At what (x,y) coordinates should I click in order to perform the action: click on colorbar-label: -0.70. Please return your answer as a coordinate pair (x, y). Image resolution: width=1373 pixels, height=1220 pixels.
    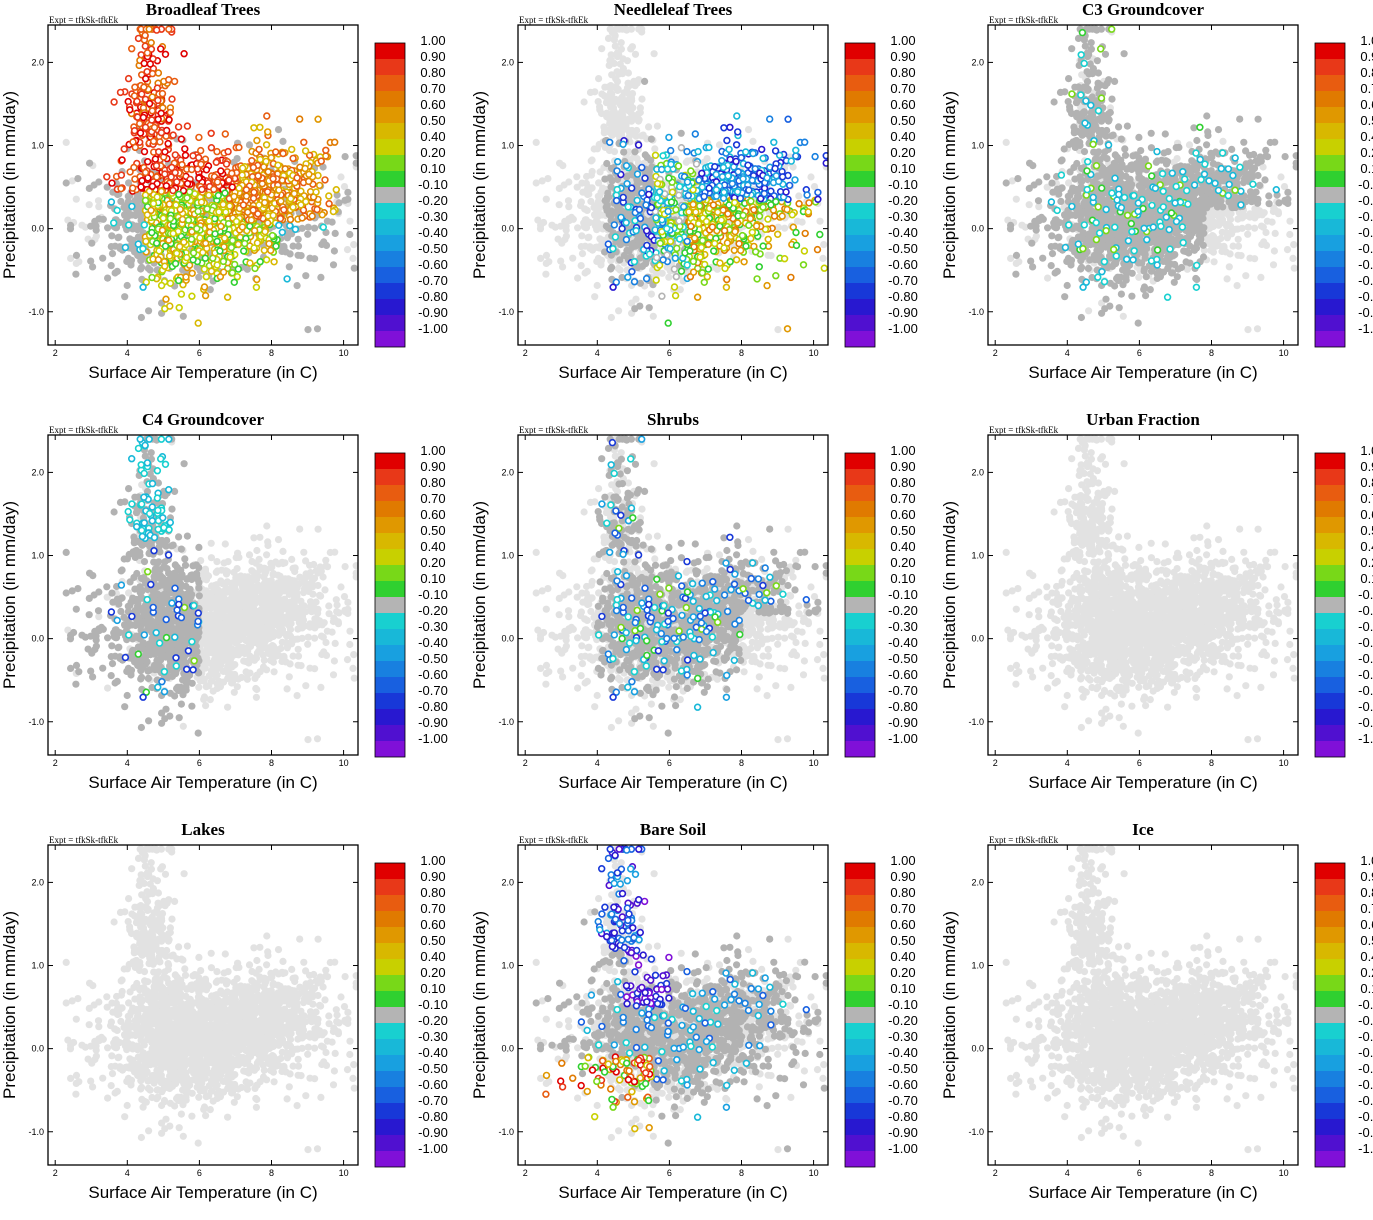
    Looking at the image, I should click on (903, 280).